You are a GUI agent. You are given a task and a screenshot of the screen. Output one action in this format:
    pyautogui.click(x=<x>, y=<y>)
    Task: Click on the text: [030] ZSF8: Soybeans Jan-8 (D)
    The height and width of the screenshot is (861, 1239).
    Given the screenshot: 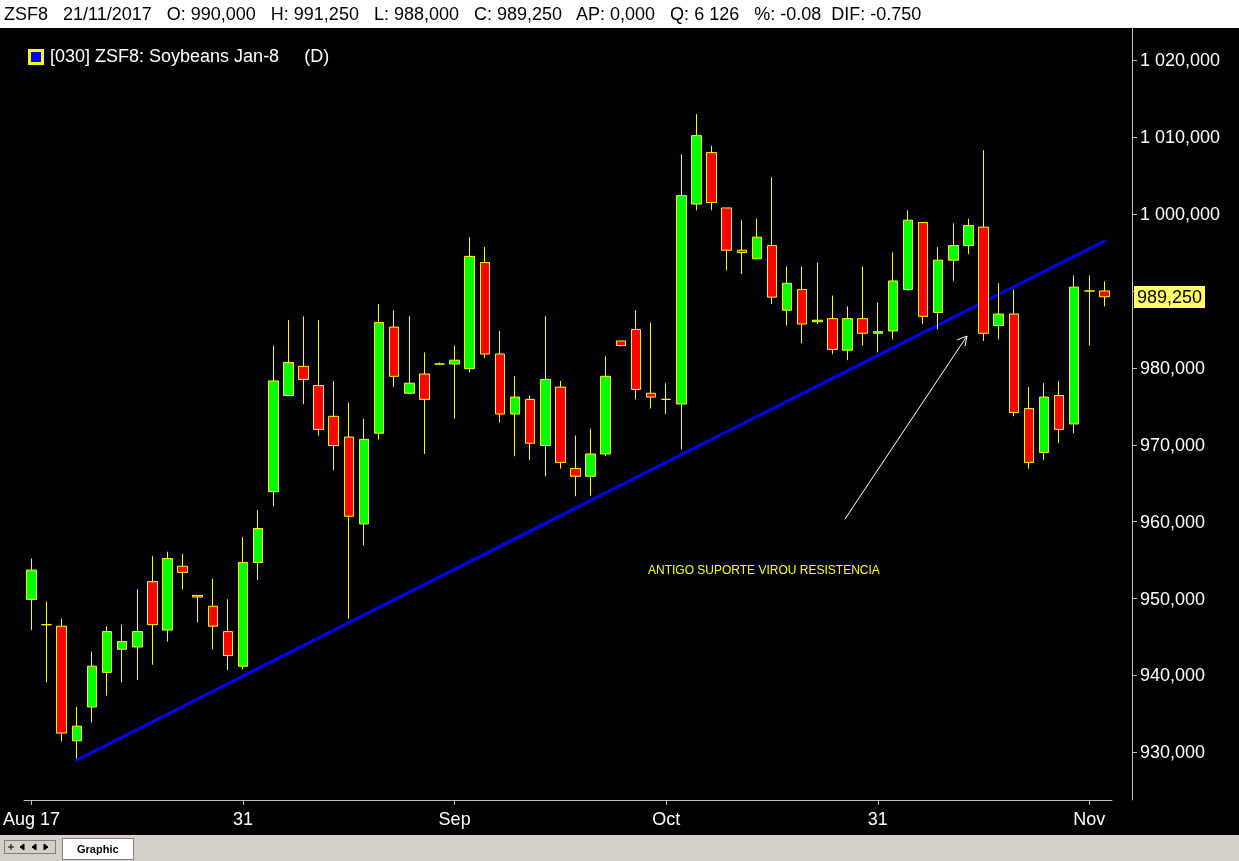 What is the action you would take?
    pyautogui.click(x=190, y=56)
    